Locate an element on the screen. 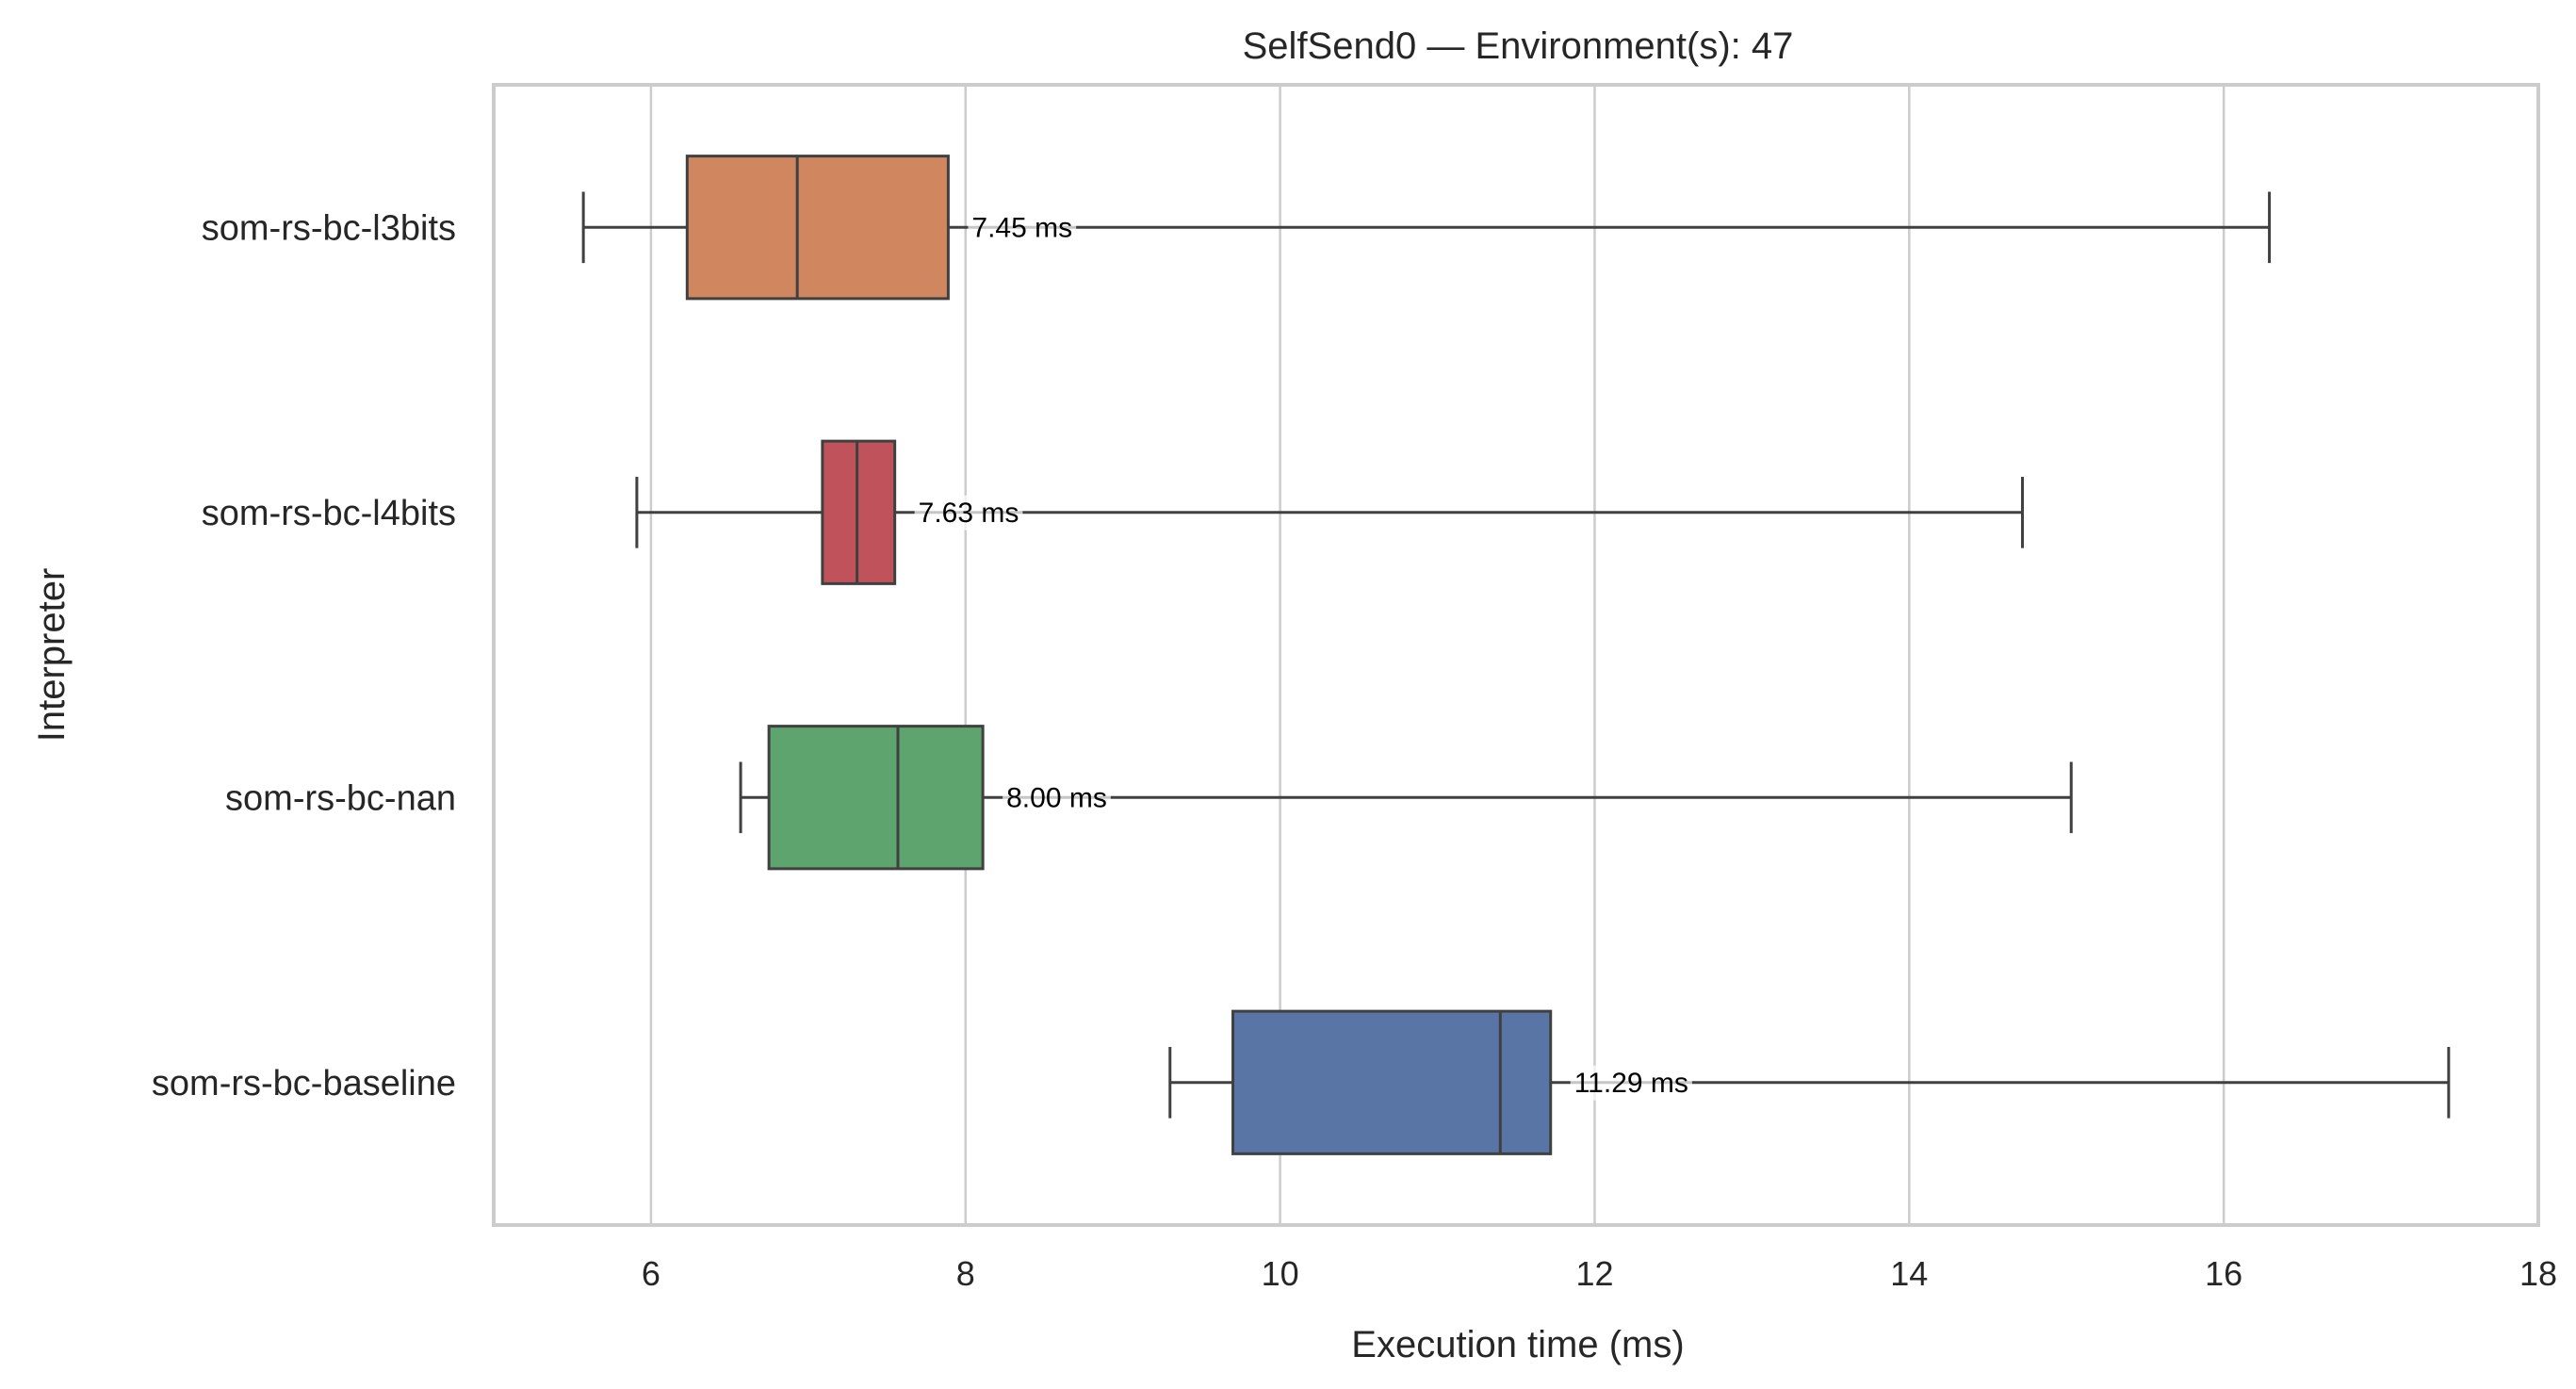 The width and height of the screenshot is (2576, 1389). x-tick-label: 10 is located at coordinates (1280, 1274).